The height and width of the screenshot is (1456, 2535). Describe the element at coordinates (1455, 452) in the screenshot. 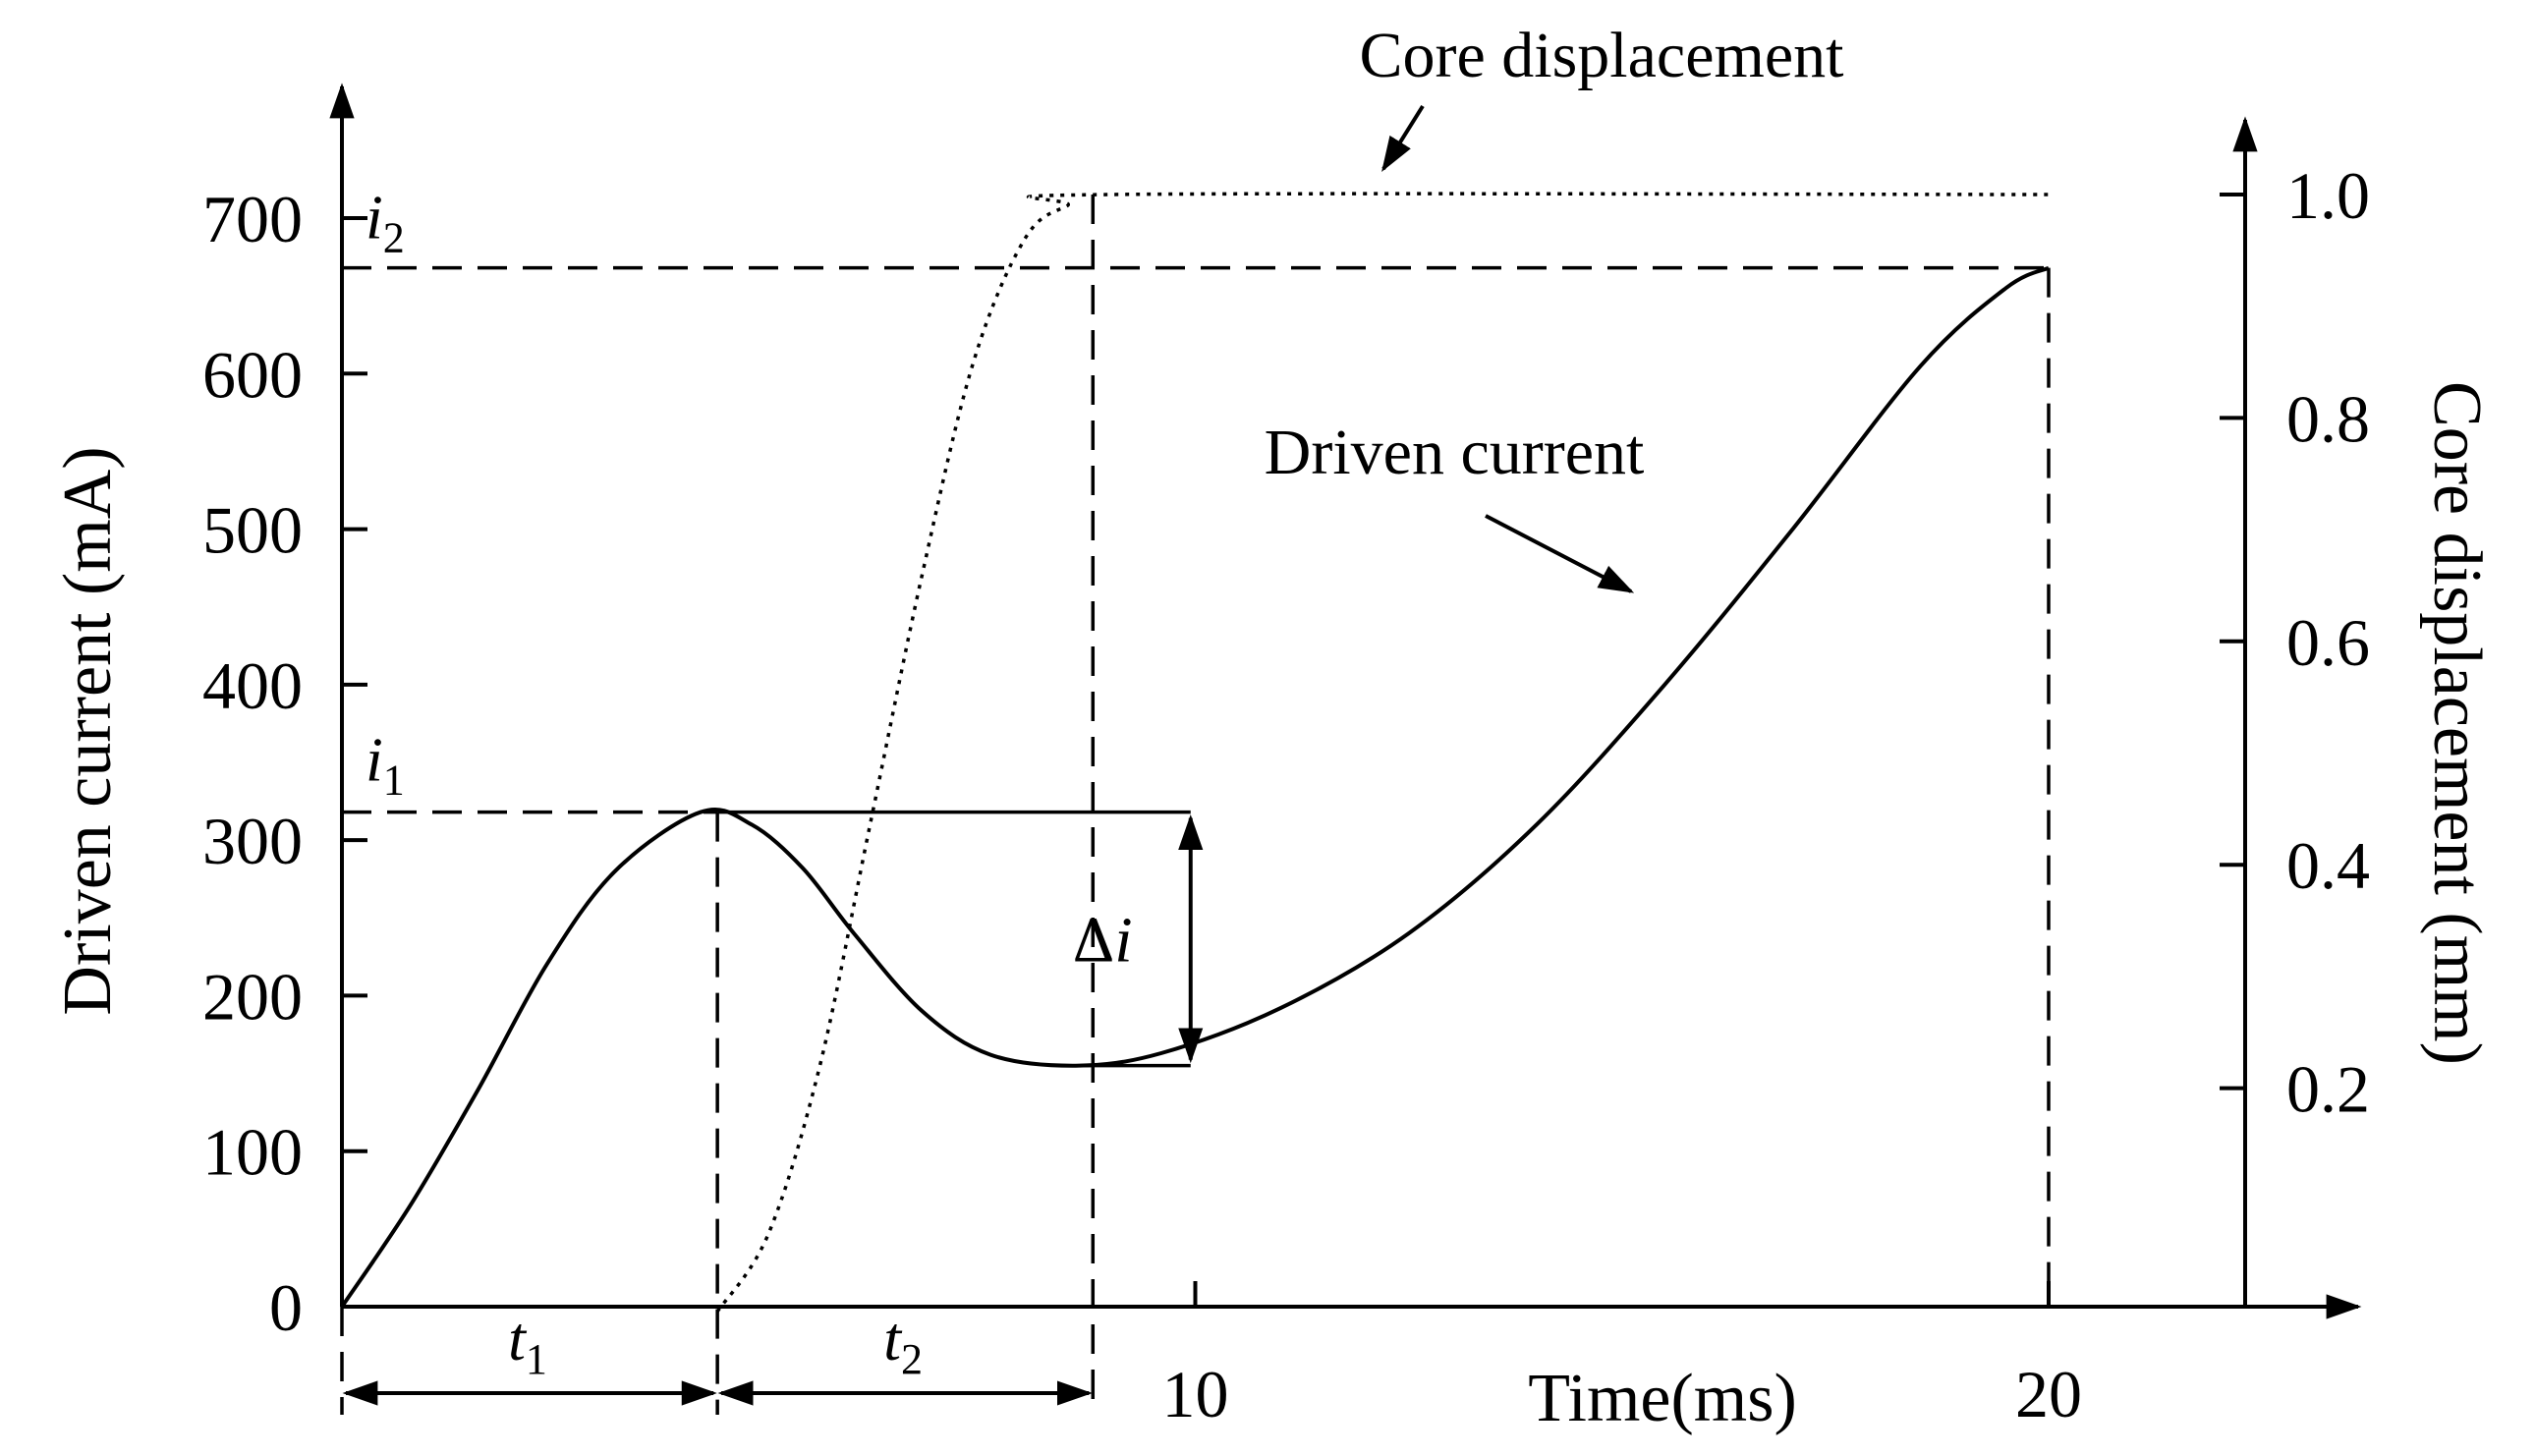

I see `driven-current-label: Driven current` at that location.